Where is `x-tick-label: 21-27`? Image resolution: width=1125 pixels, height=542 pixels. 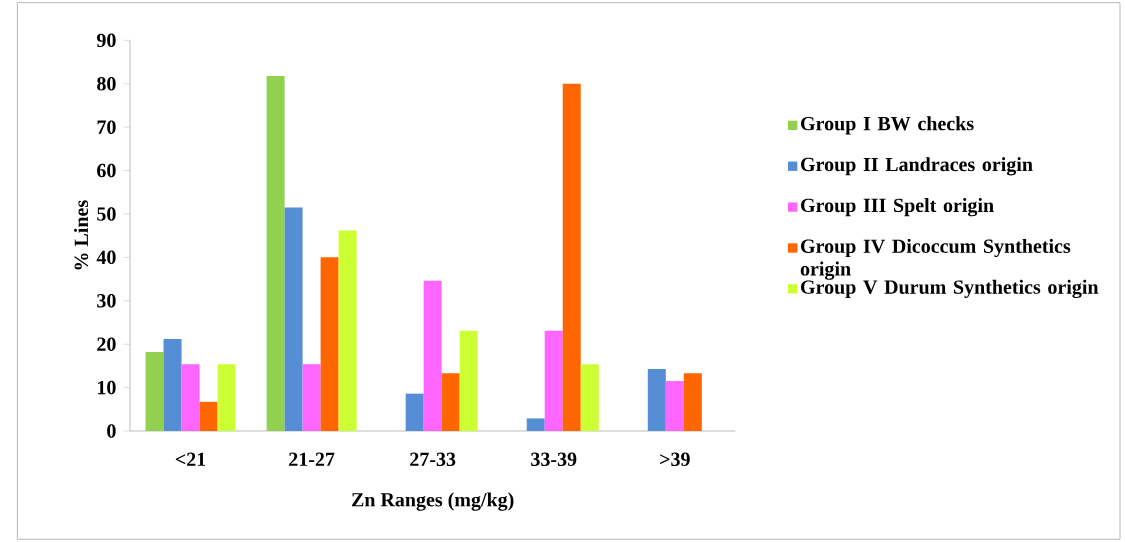
x-tick-label: 21-27 is located at coordinates (312, 459).